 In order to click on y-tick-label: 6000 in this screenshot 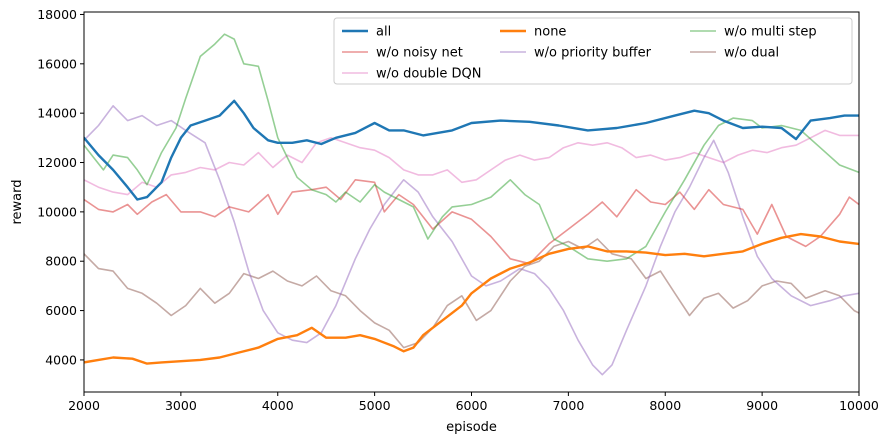, I will do `click(61, 310)`.